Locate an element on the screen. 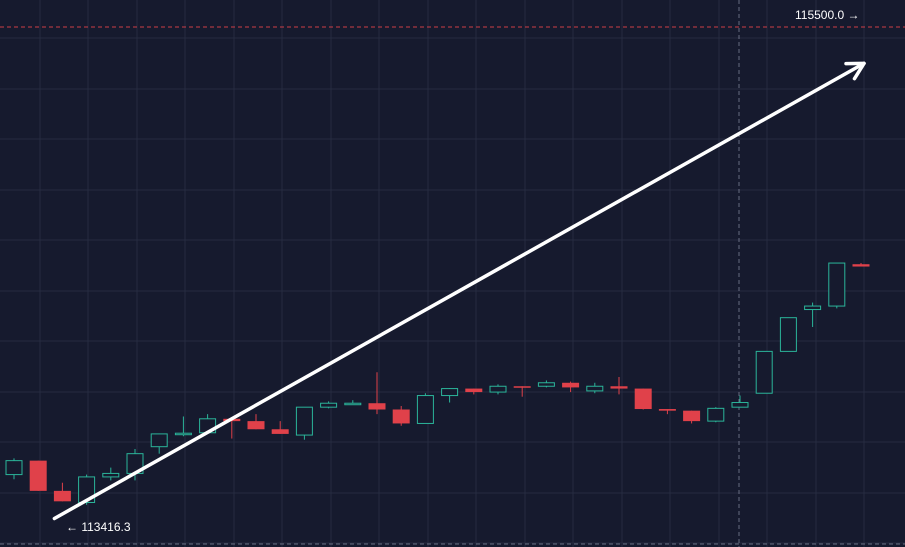 The image size is (905, 547). trend-arrow-head is located at coordinates (855, 71).